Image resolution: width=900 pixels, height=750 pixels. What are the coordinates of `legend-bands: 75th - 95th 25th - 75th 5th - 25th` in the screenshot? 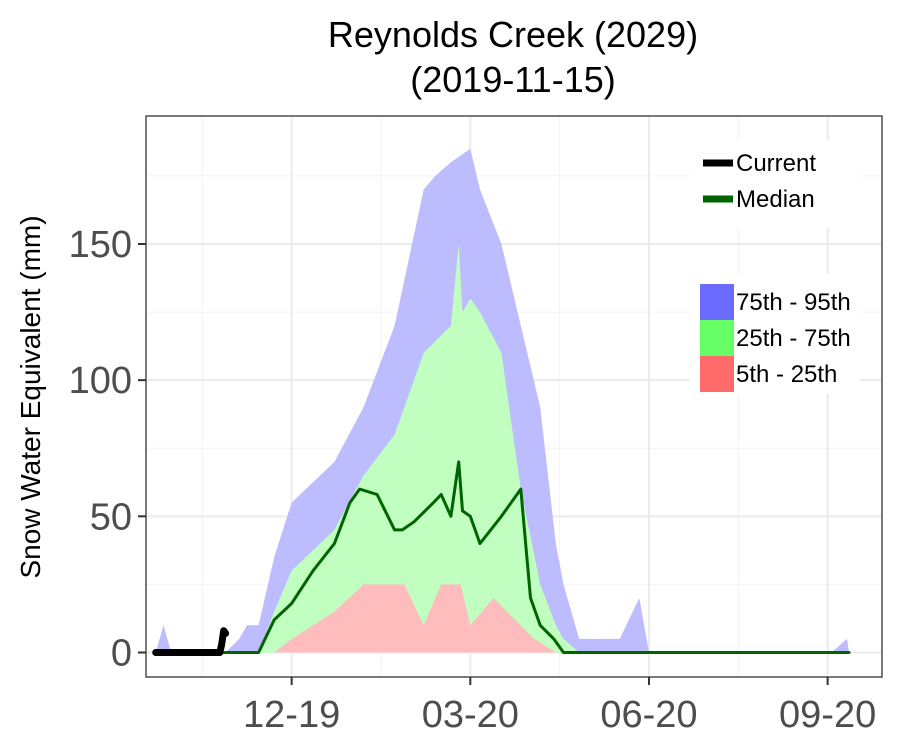 It's located at (775, 338).